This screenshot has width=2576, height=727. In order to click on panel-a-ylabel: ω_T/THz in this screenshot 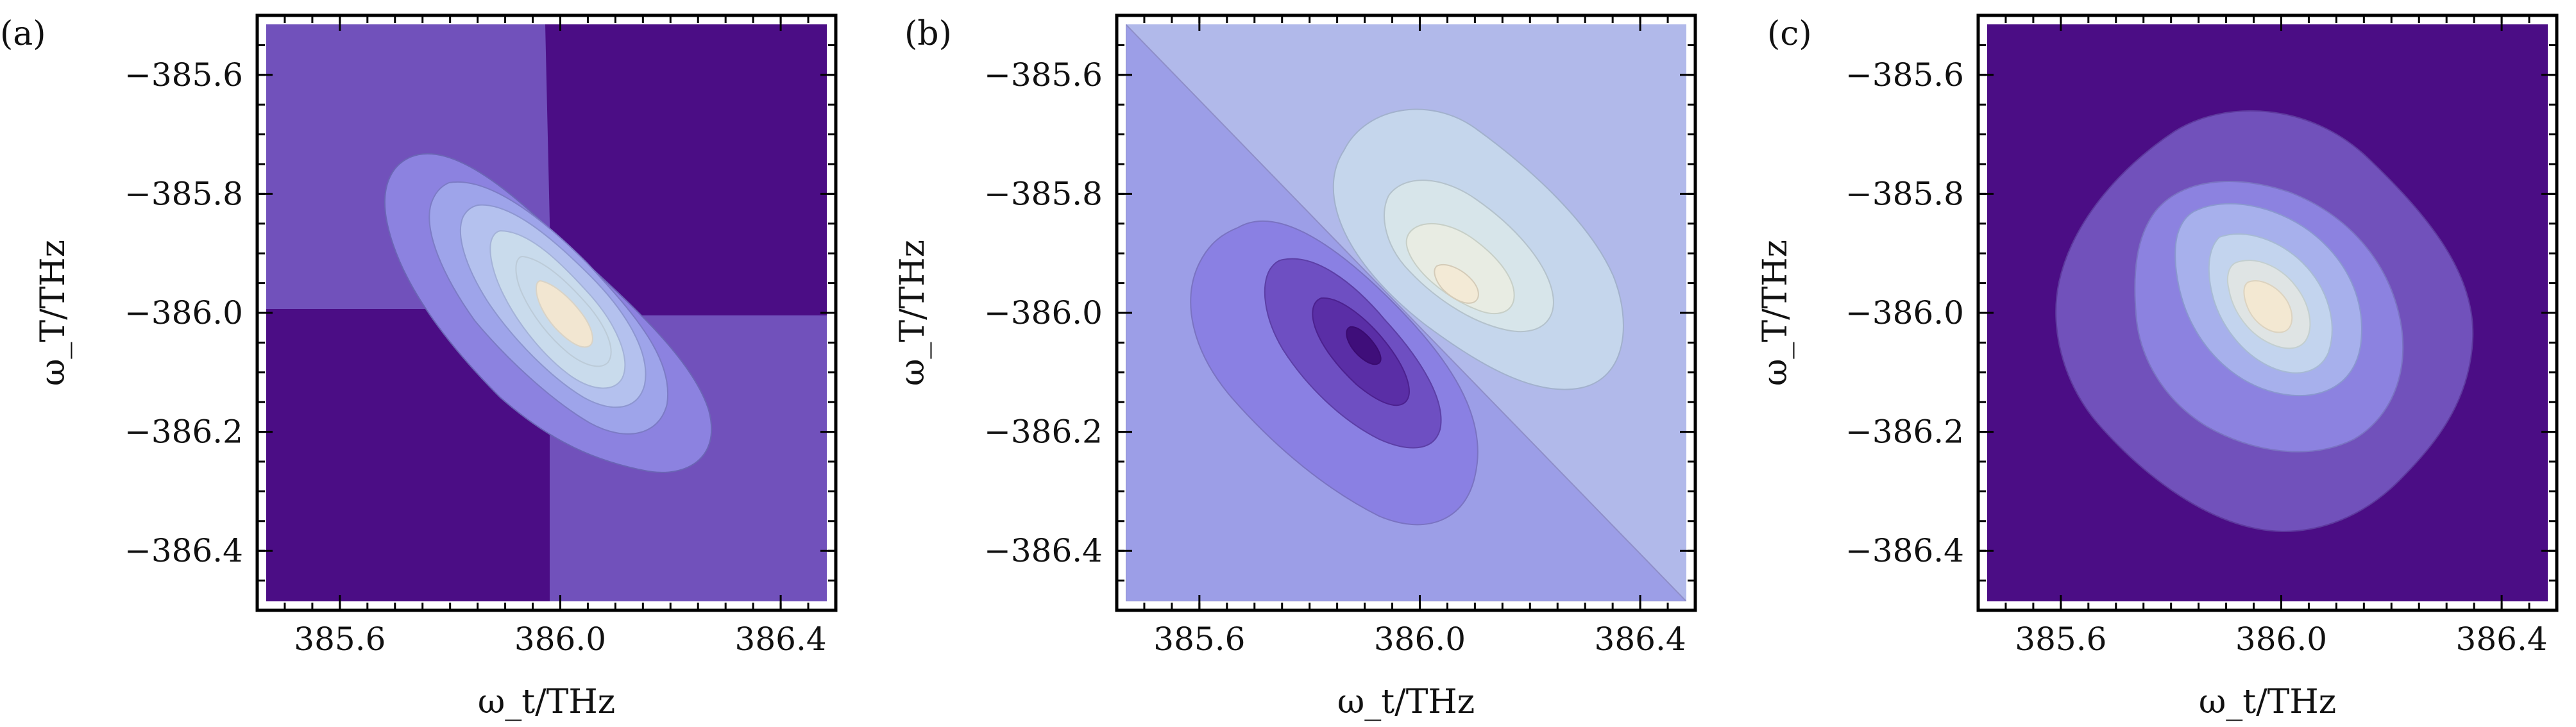, I will do `click(53, 313)`.